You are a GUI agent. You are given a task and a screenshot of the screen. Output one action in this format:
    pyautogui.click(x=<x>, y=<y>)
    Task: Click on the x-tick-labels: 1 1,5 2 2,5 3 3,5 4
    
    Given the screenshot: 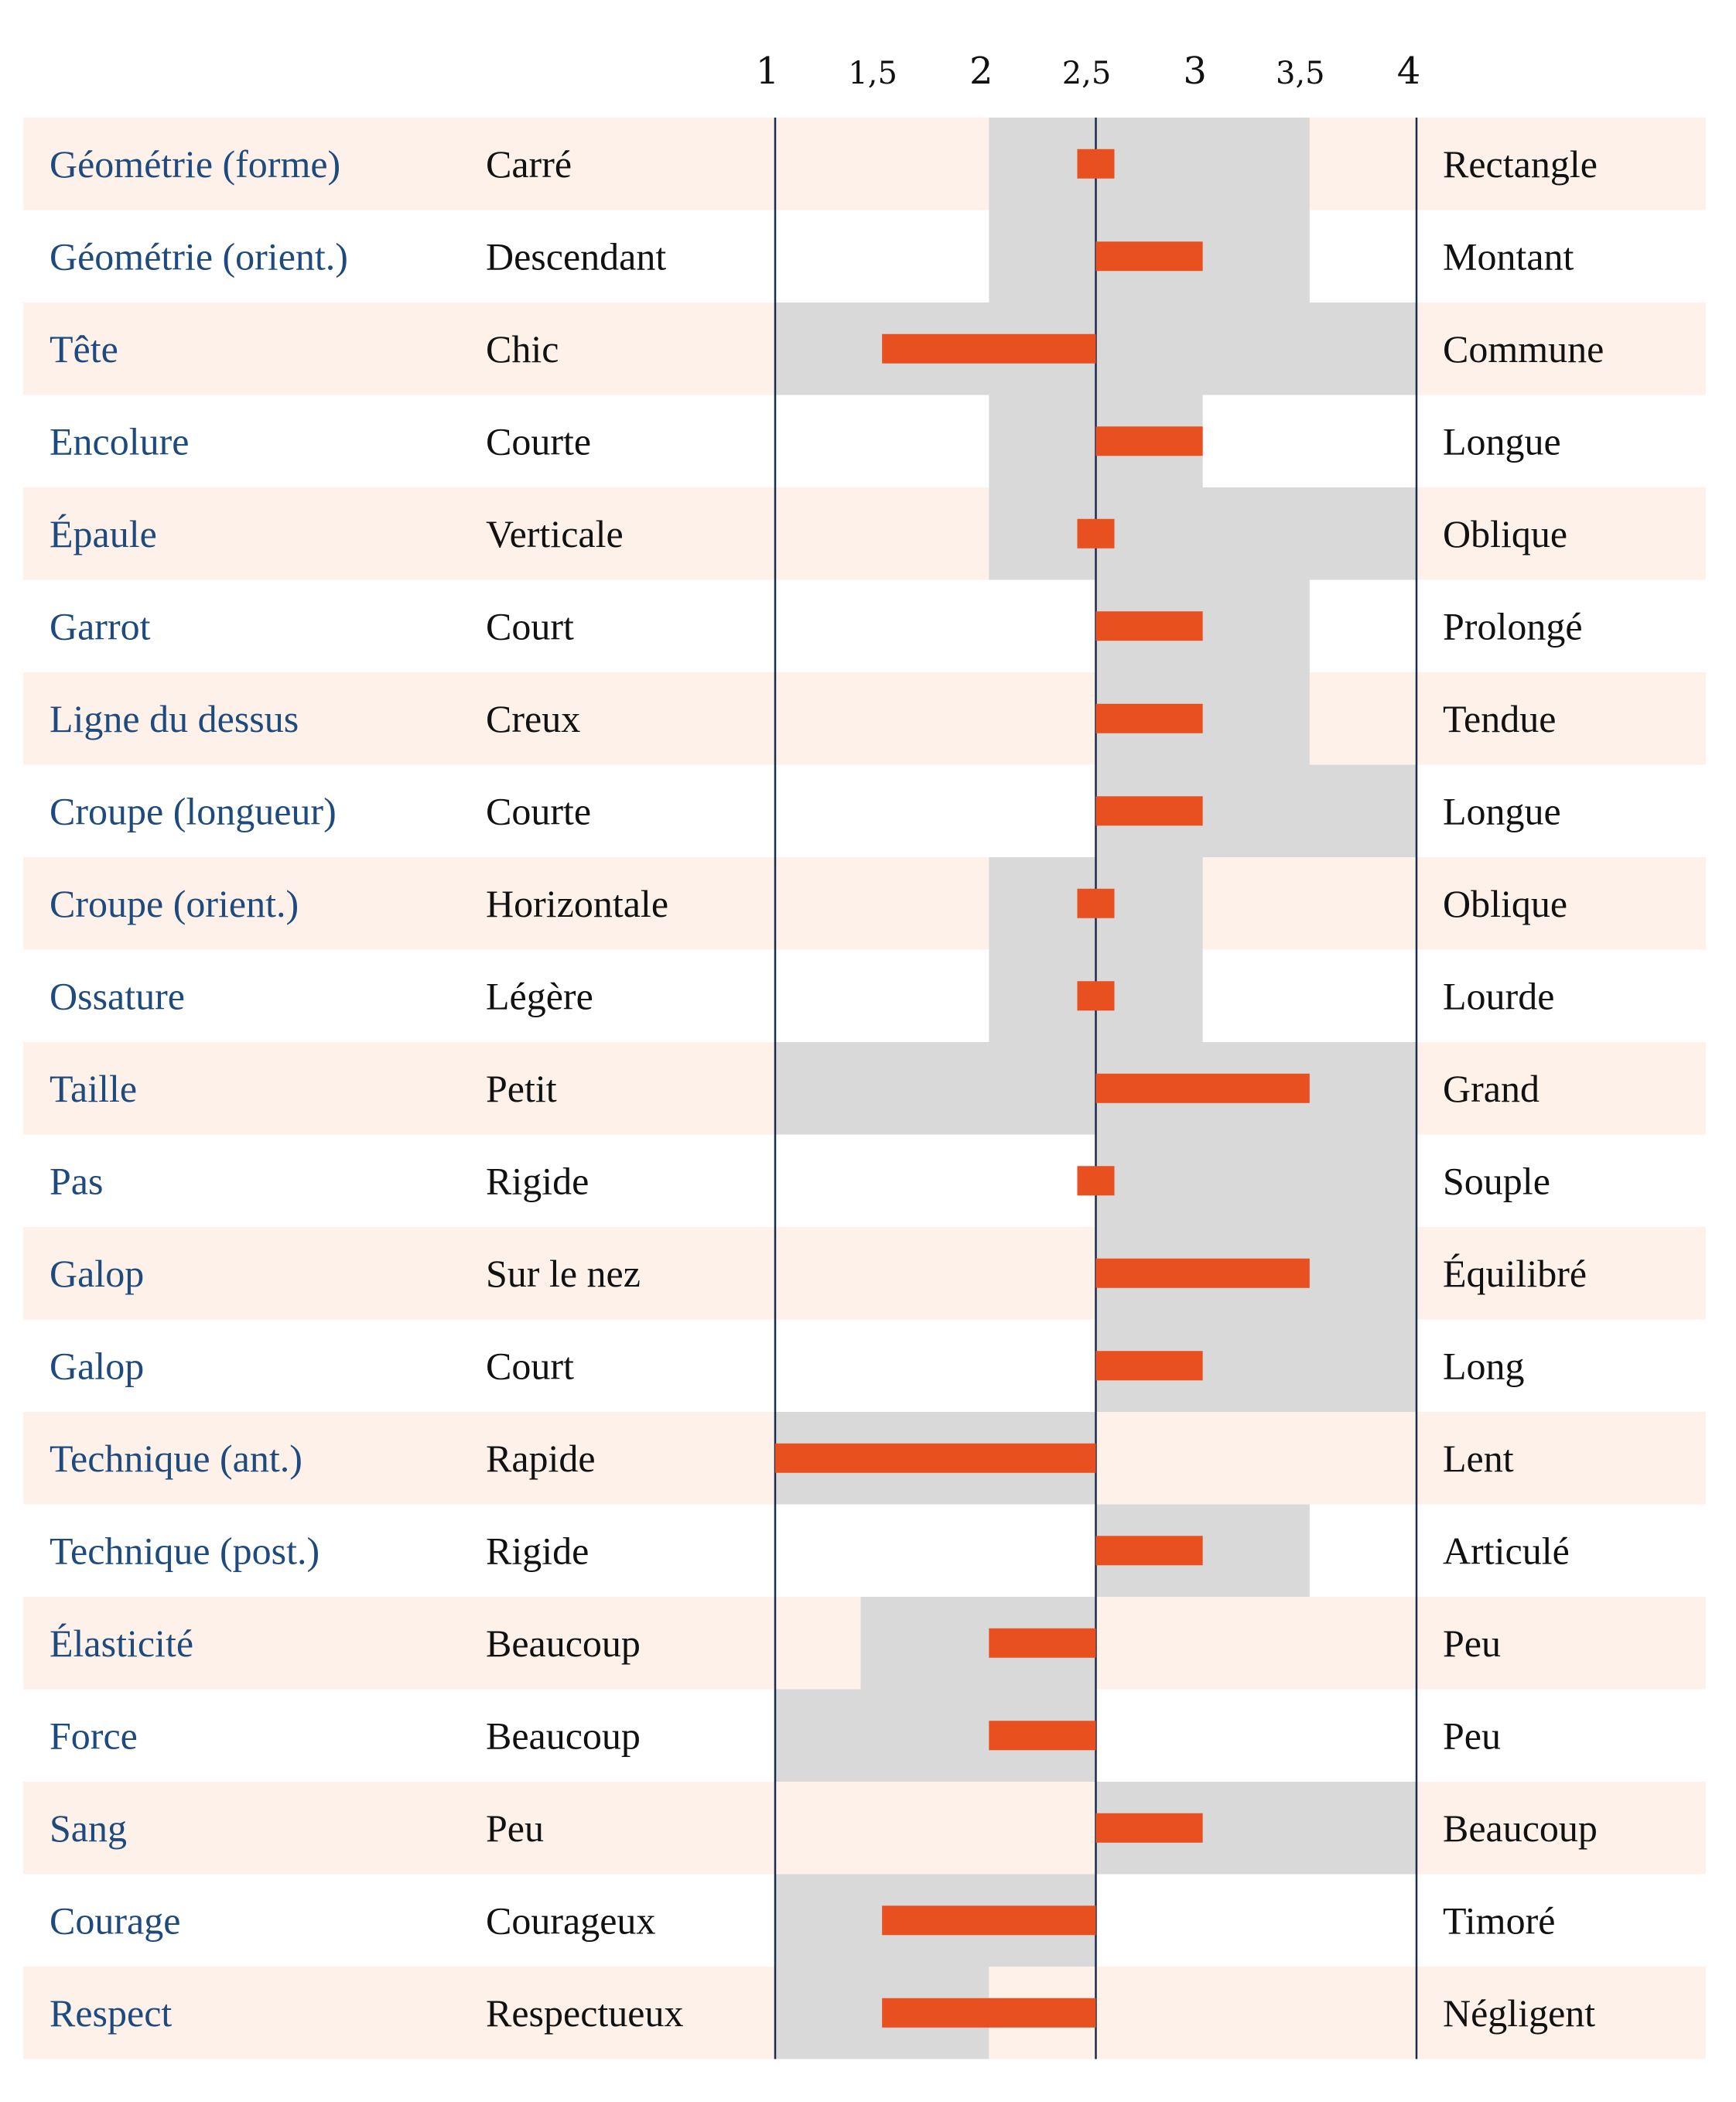 What is the action you would take?
    pyautogui.click(x=1088, y=71)
    